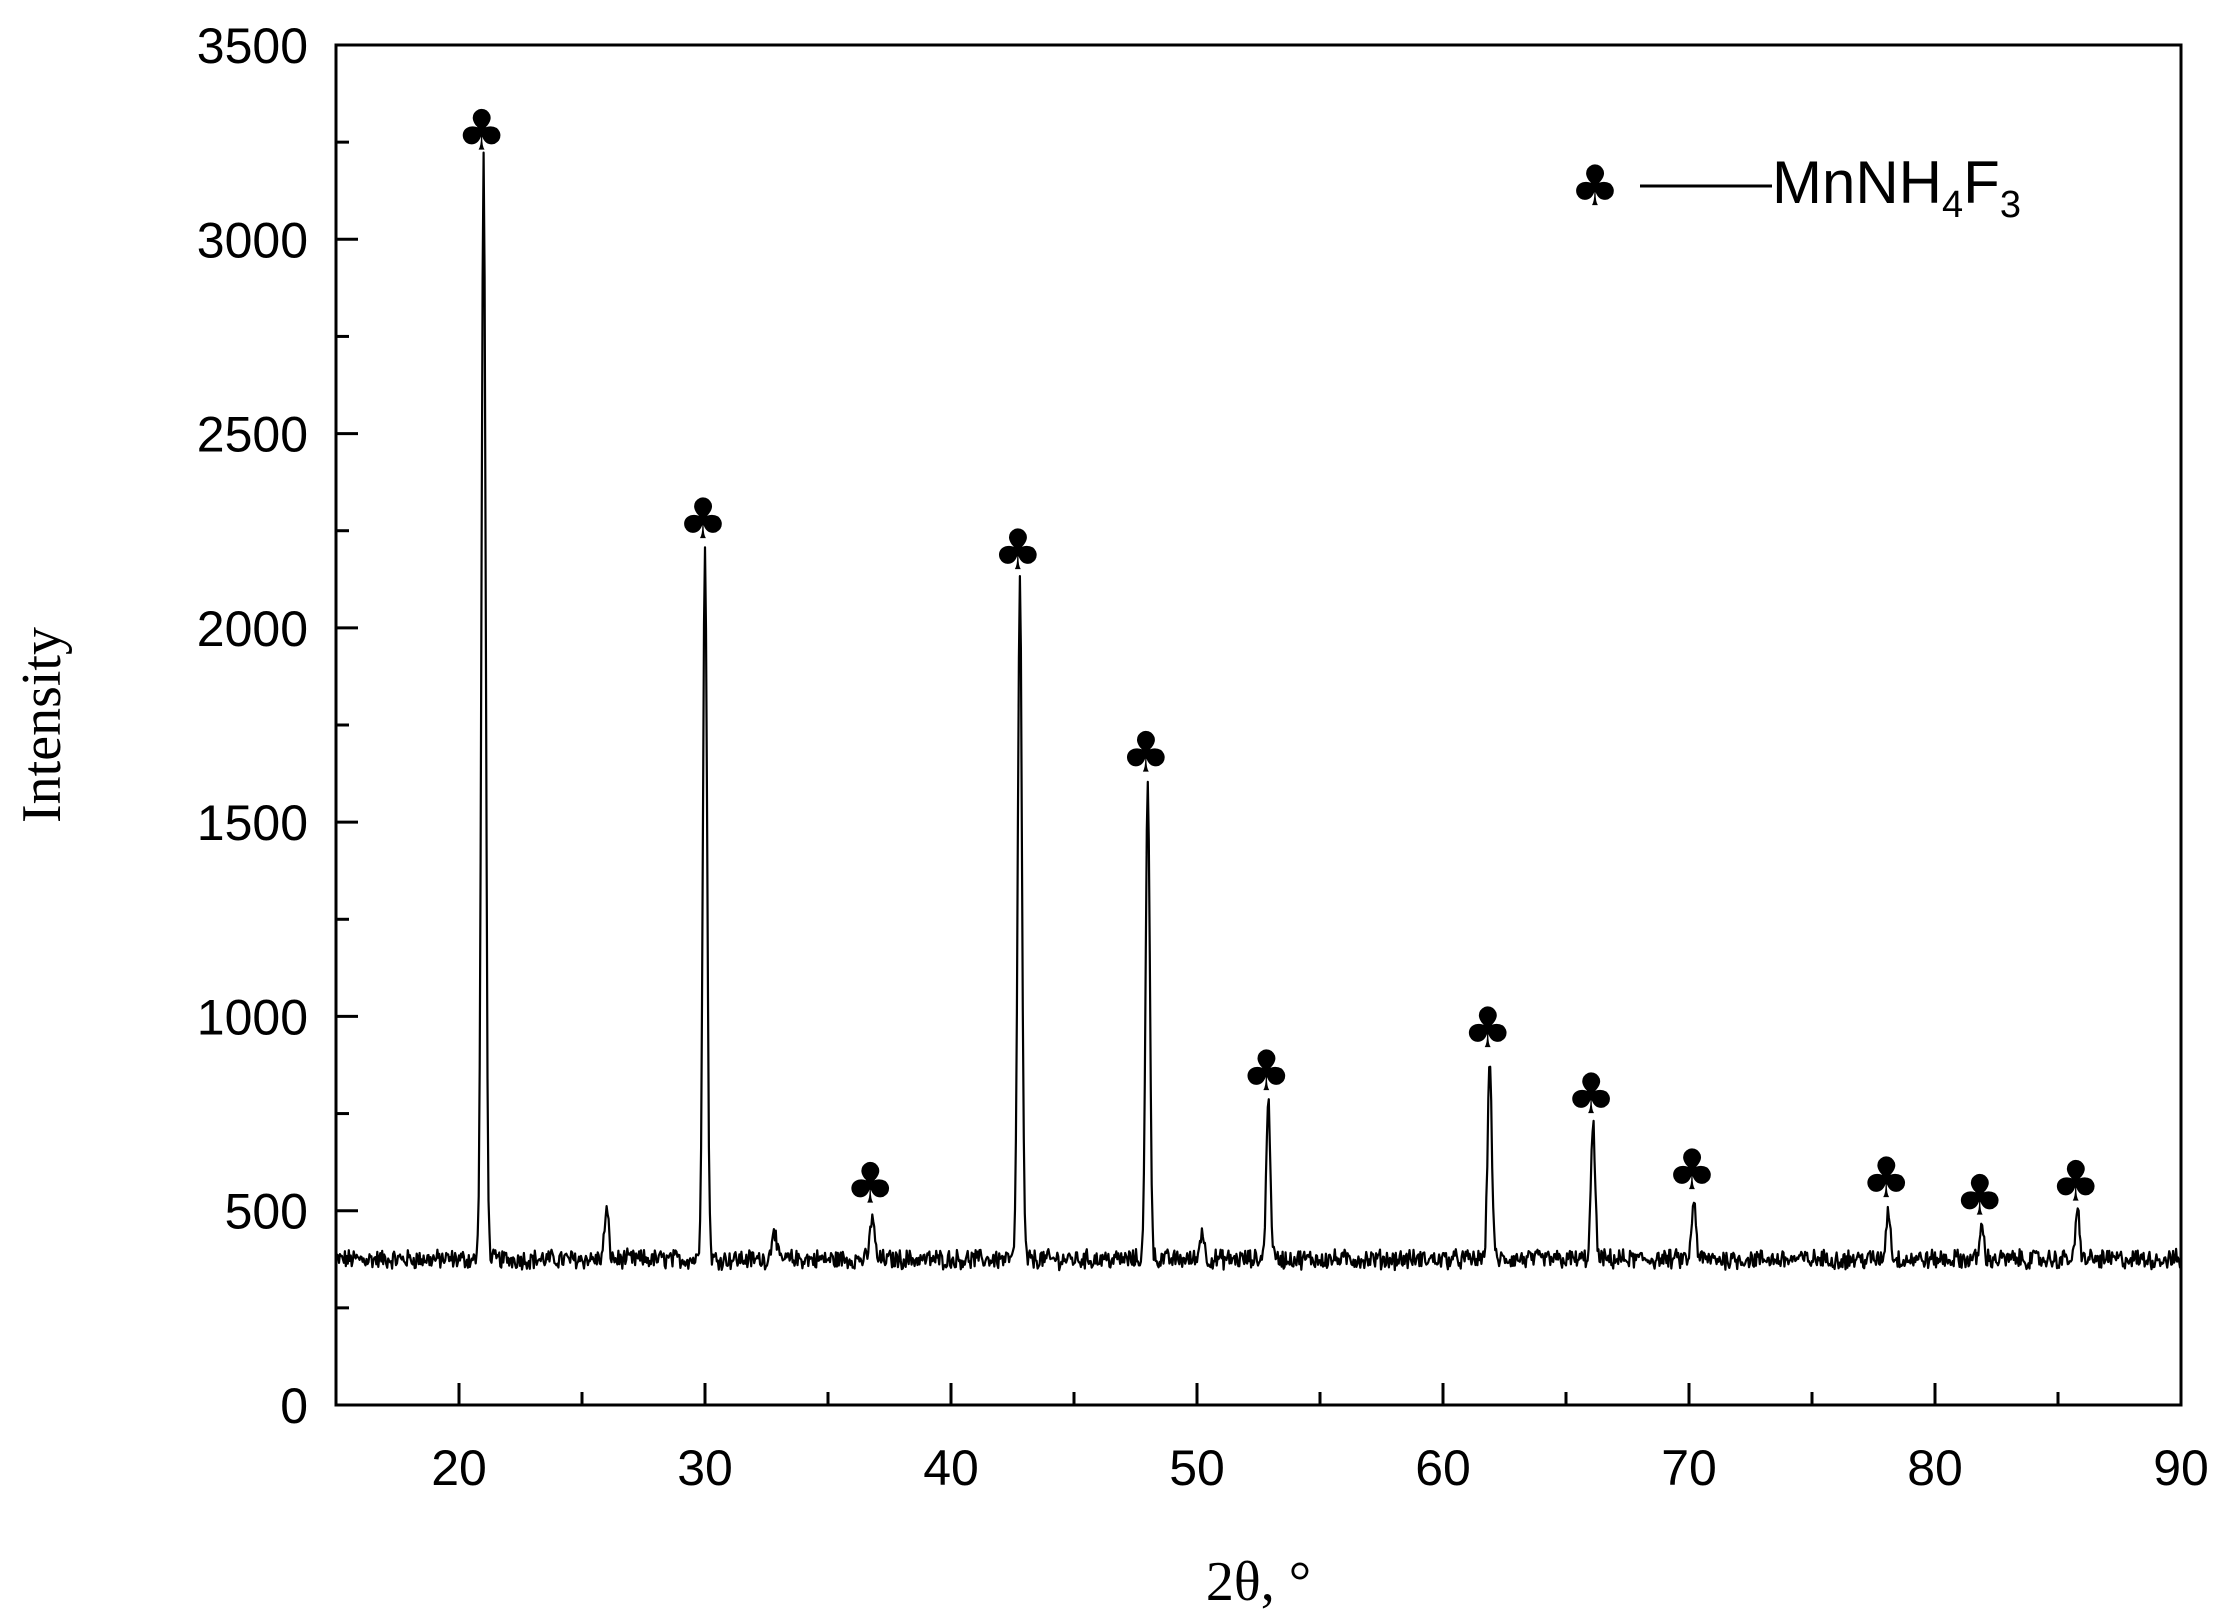  What do you see at coordinates (459, 1468) in the screenshot?
I see `x-tick-label: 20` at bounding box center [459, 1468].